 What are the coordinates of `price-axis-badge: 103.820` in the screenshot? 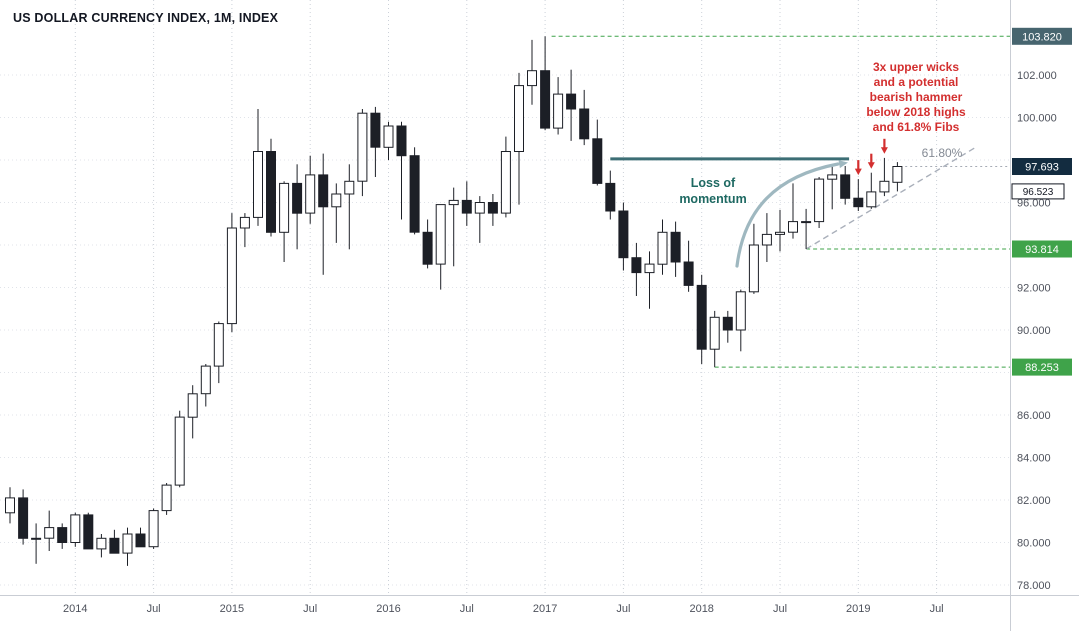 It's located at (1042, 36).